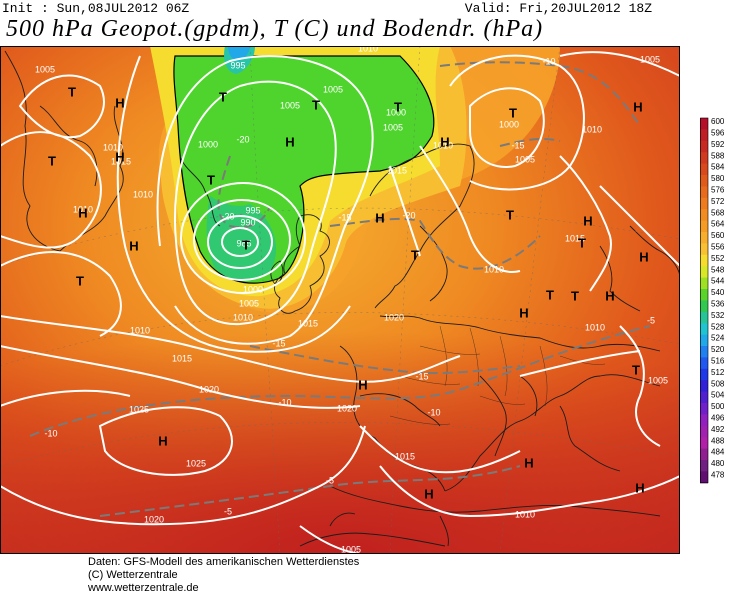 The image size is (732, 600). Describe the element at coordinates (718, 349) in the screenshot. I see `scale-label: 520` at that location.